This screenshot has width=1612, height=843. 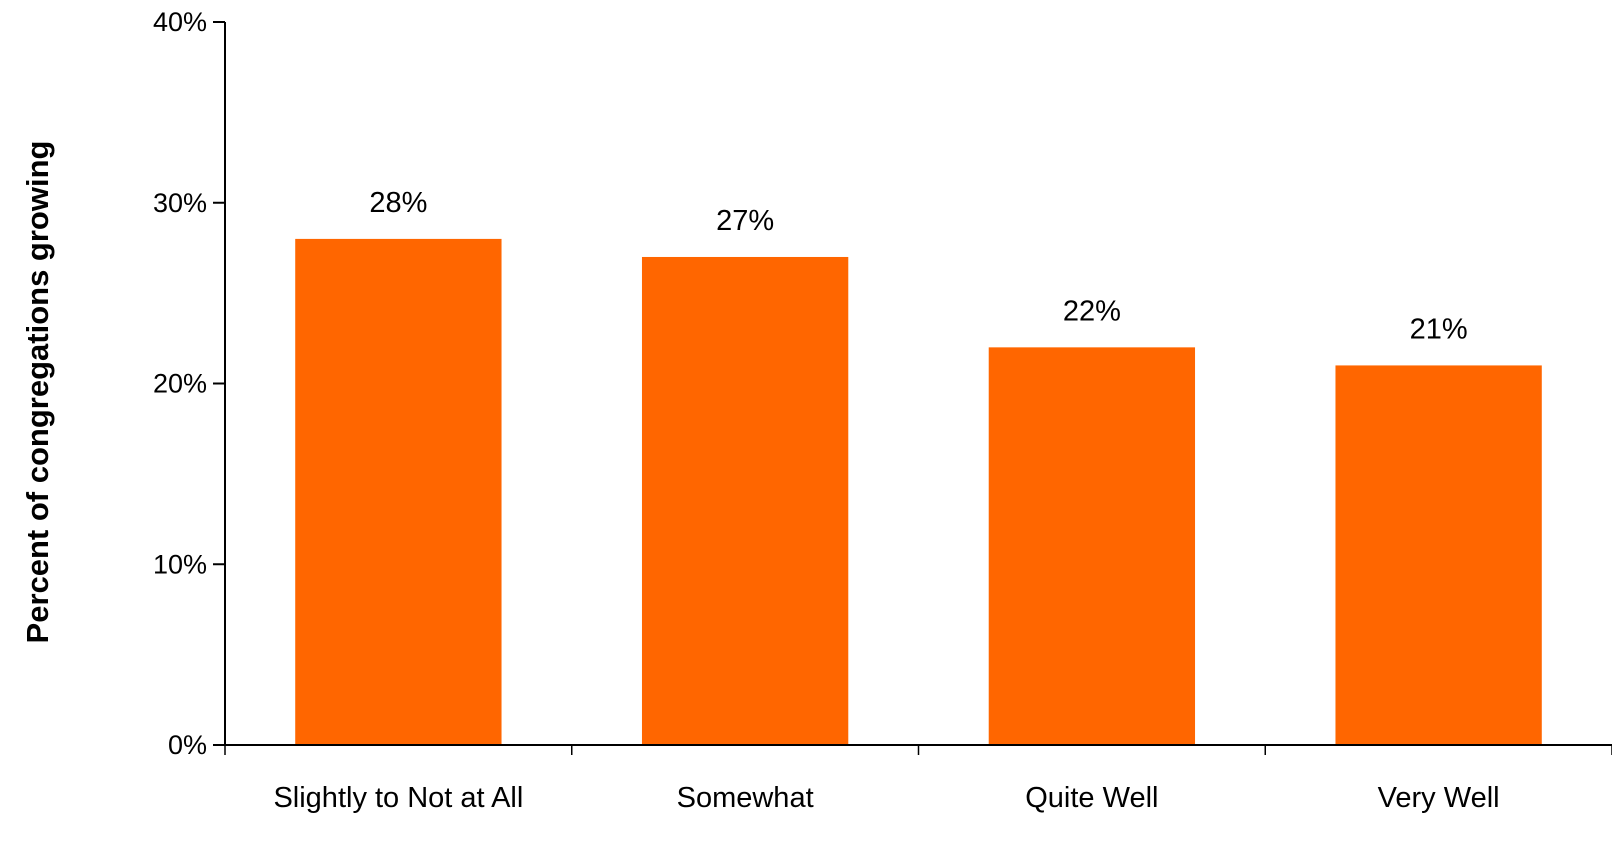 What do you see at coordinates (187, 745) in the screenshot?
I see `y-tick-label: 0%` at bounding box center [187, 745].